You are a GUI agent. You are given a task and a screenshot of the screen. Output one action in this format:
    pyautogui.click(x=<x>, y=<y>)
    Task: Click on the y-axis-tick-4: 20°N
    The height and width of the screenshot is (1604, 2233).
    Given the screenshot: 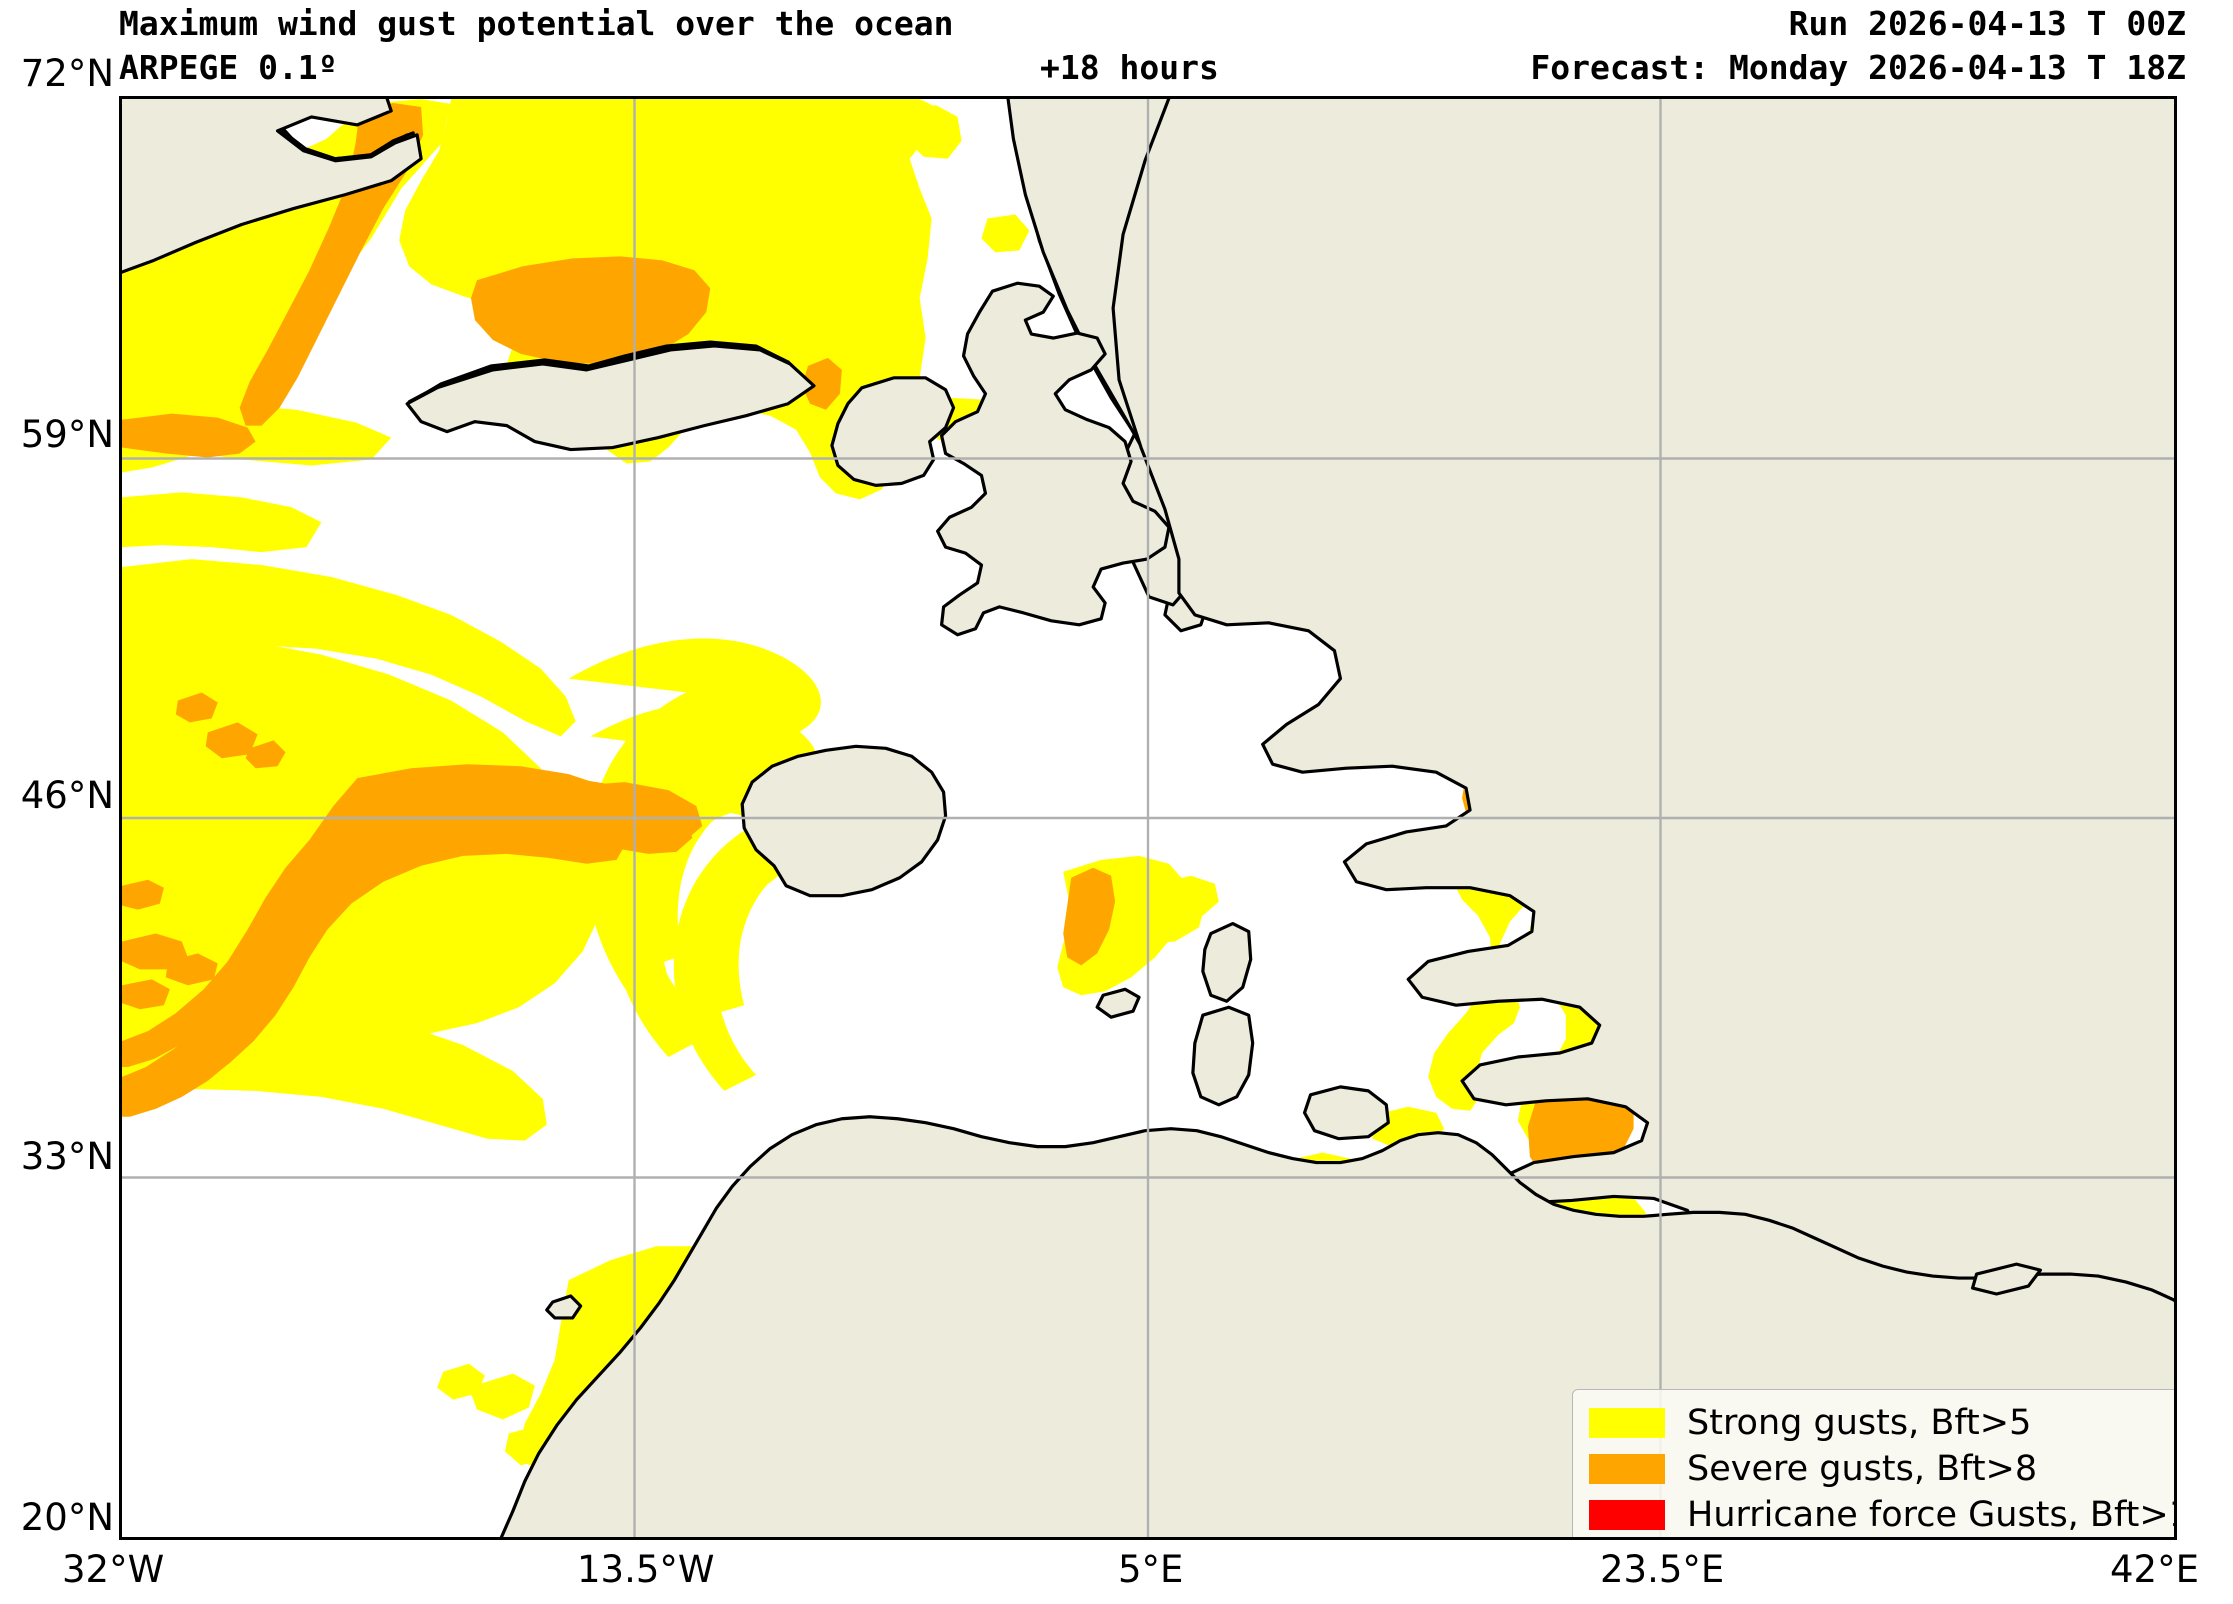 What is the action you would take?
    pyautogui.click(x=67, y=1517)
    